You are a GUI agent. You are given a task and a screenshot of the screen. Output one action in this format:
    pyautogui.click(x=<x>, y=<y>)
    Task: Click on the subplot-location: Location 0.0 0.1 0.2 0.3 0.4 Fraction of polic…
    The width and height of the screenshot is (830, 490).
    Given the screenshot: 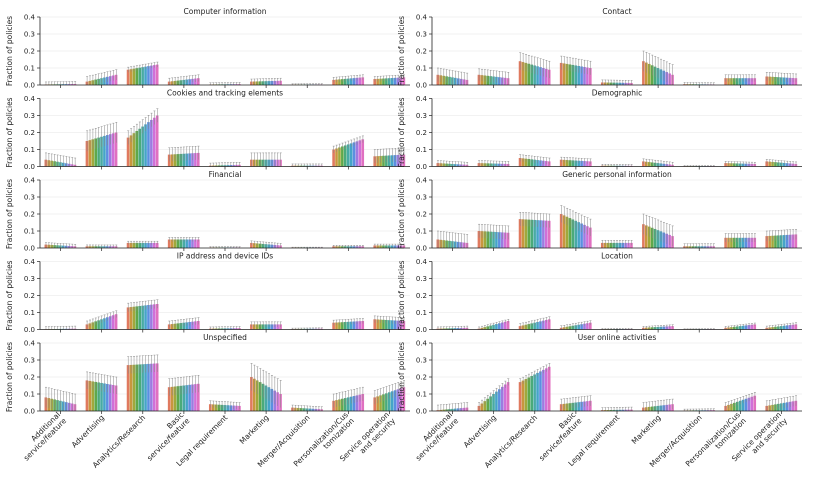 What is the action you would take?
    pyautogui.click(x=599, y=293)
    